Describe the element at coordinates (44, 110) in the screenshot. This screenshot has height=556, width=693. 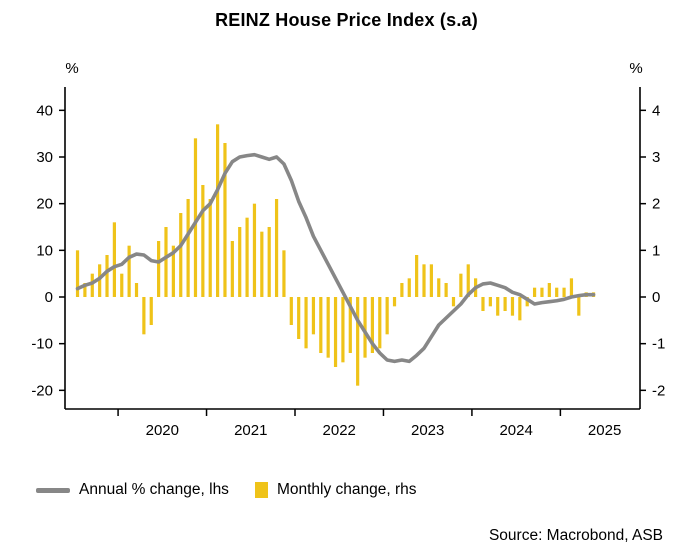
I see `left-axis-tick-label: 40` at that location.